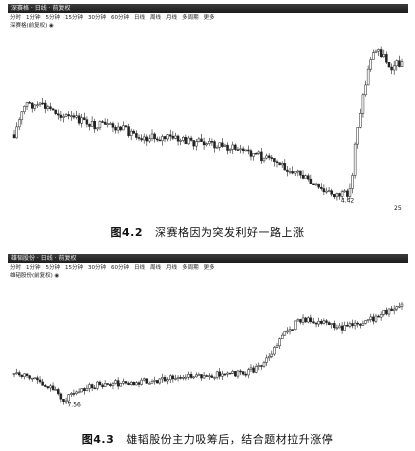 The width and height of the screenshot is (415, 451). Describe the element at coordinates (32, 26) in the screenshot. I see `stock-name-label: 深赛格(前复权) ◉` at that location.